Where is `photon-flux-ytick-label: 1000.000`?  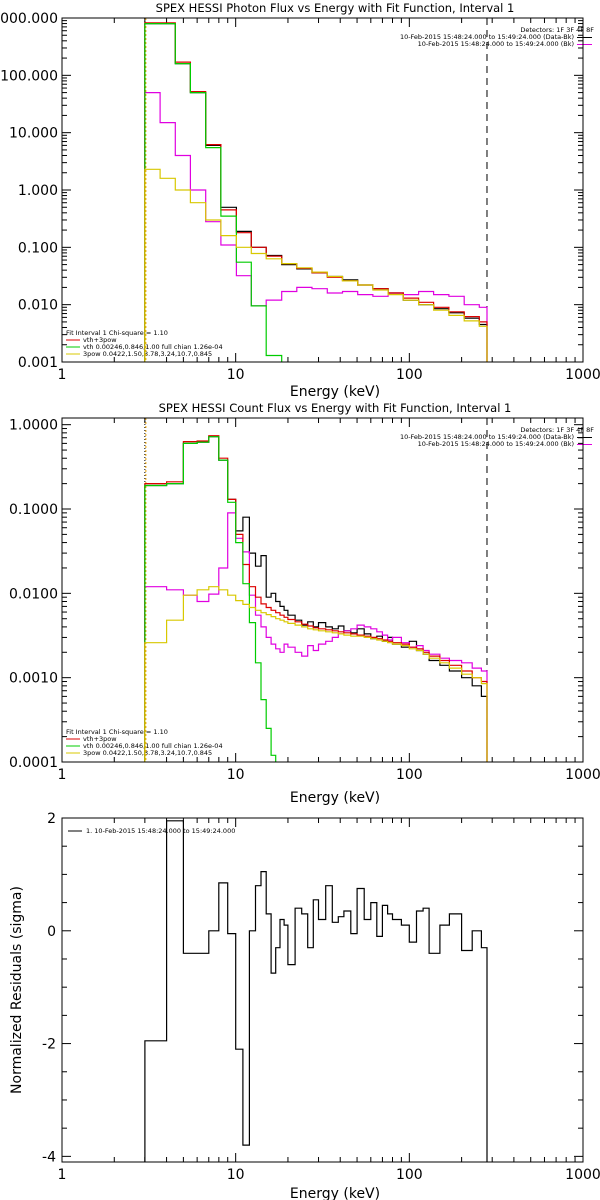
photon-flux-ytick-label: 1000.000 is located at coordinates (29, 19).